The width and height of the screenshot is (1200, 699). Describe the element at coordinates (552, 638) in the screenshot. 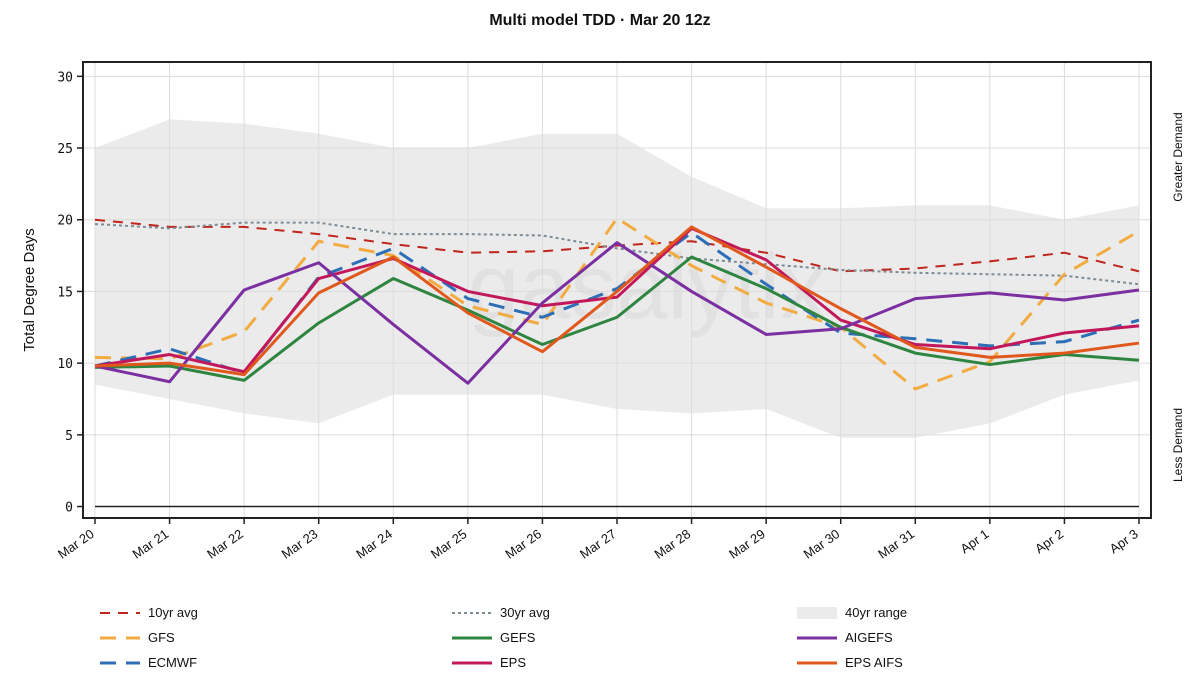

I see `legend-item-gefs: GEFS` at that location.